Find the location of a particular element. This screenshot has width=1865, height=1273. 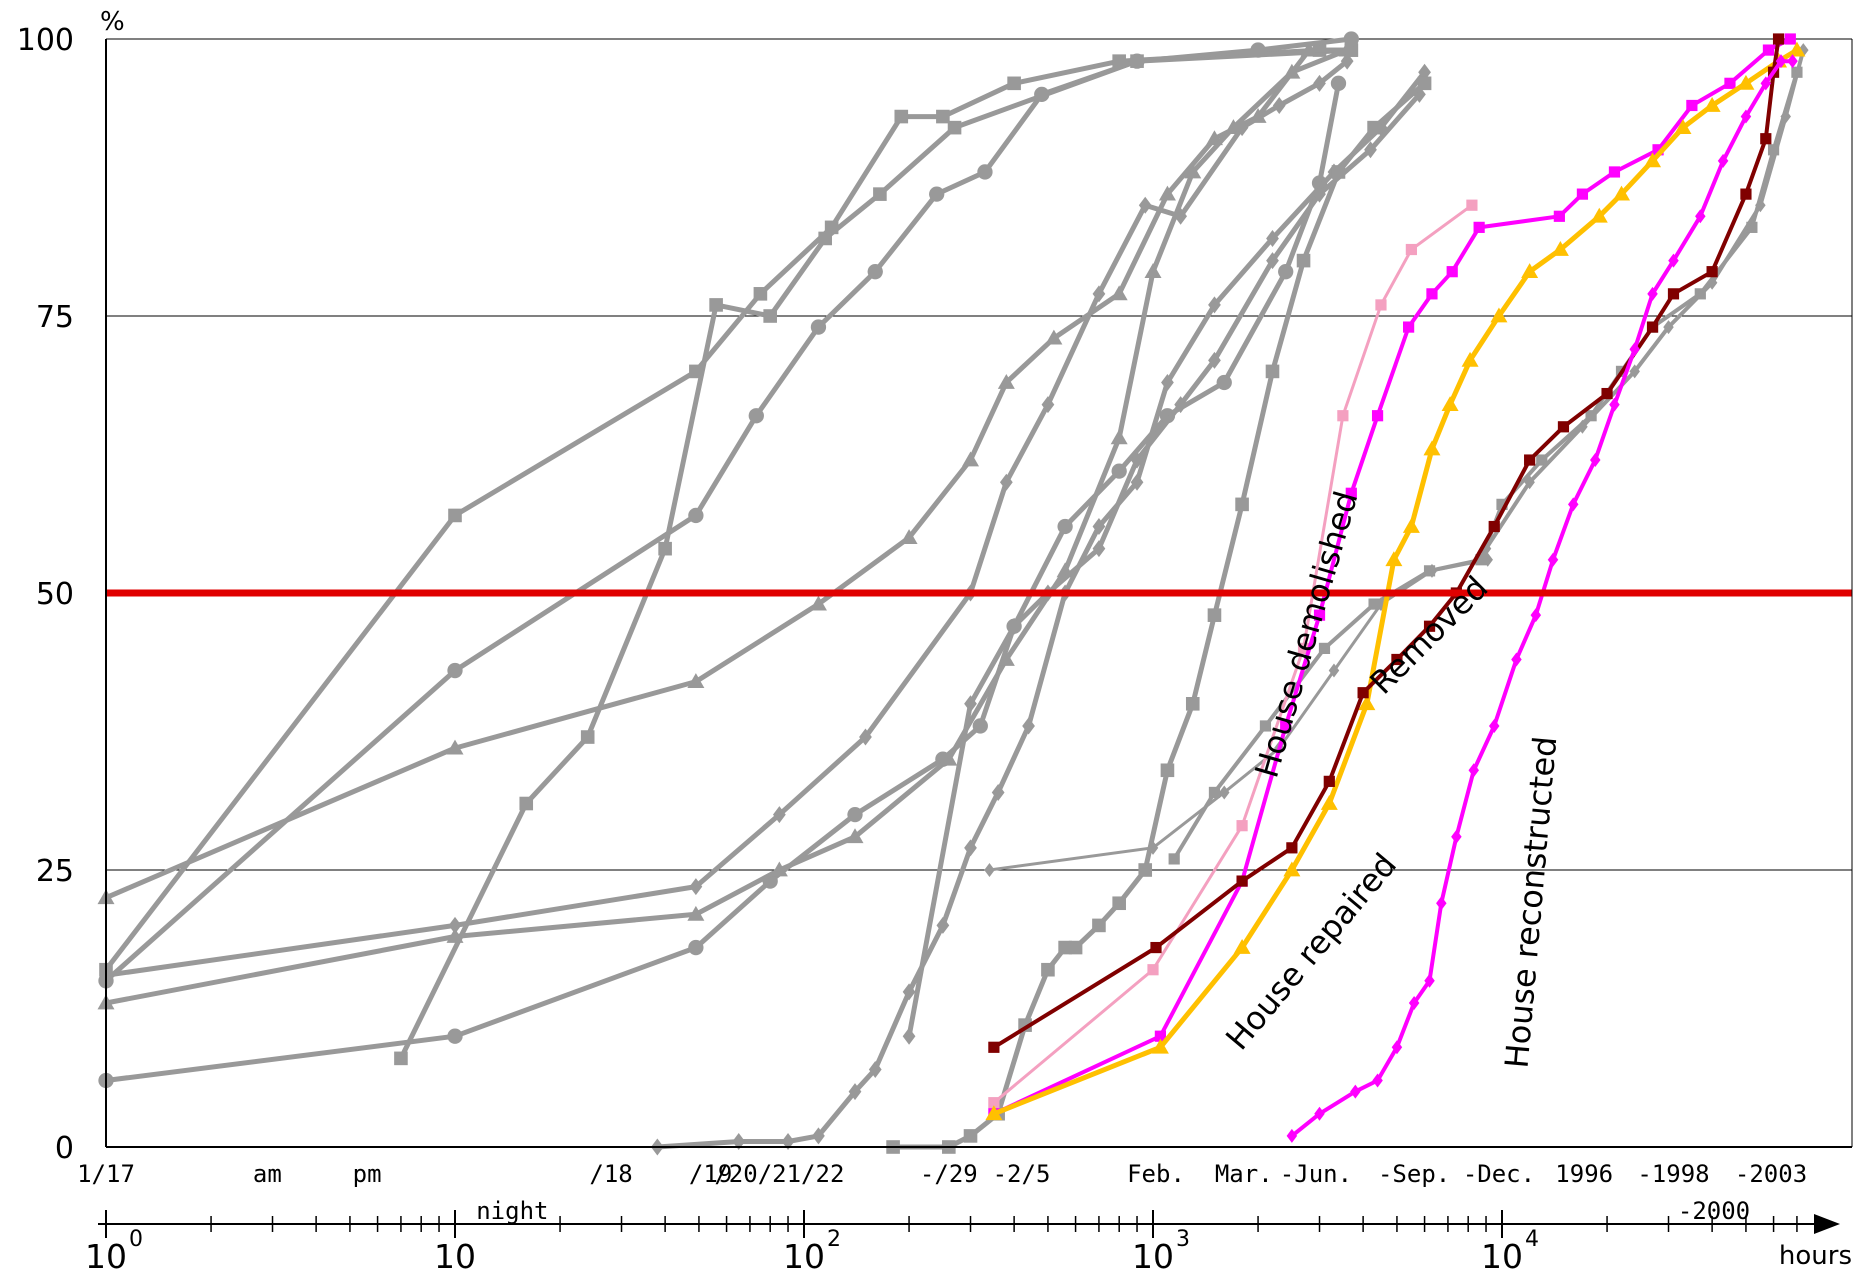

y-tick-label-50: 50 is located at coordinates (55, 594).